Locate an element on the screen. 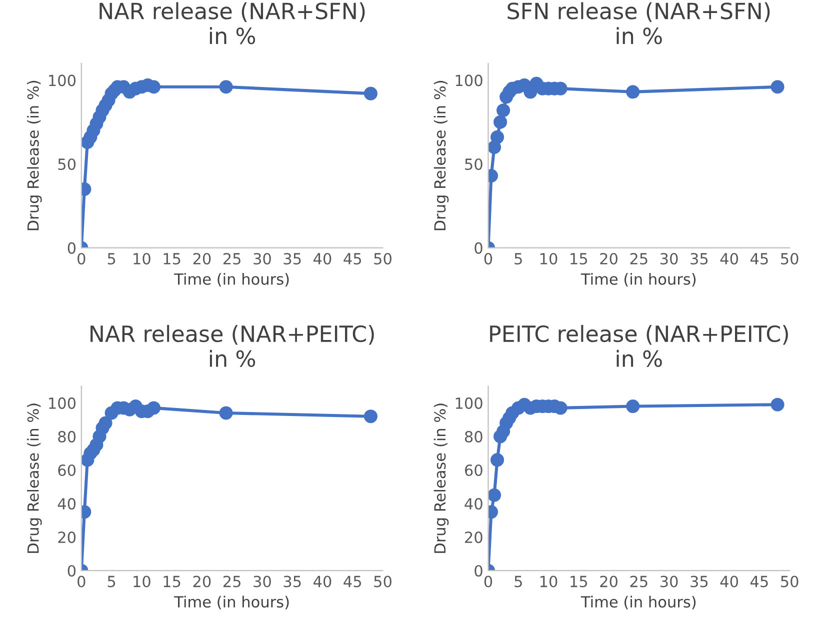  chart-title: PEITC release (NAR+PEITC) in % is located at coordinates (639, 346).